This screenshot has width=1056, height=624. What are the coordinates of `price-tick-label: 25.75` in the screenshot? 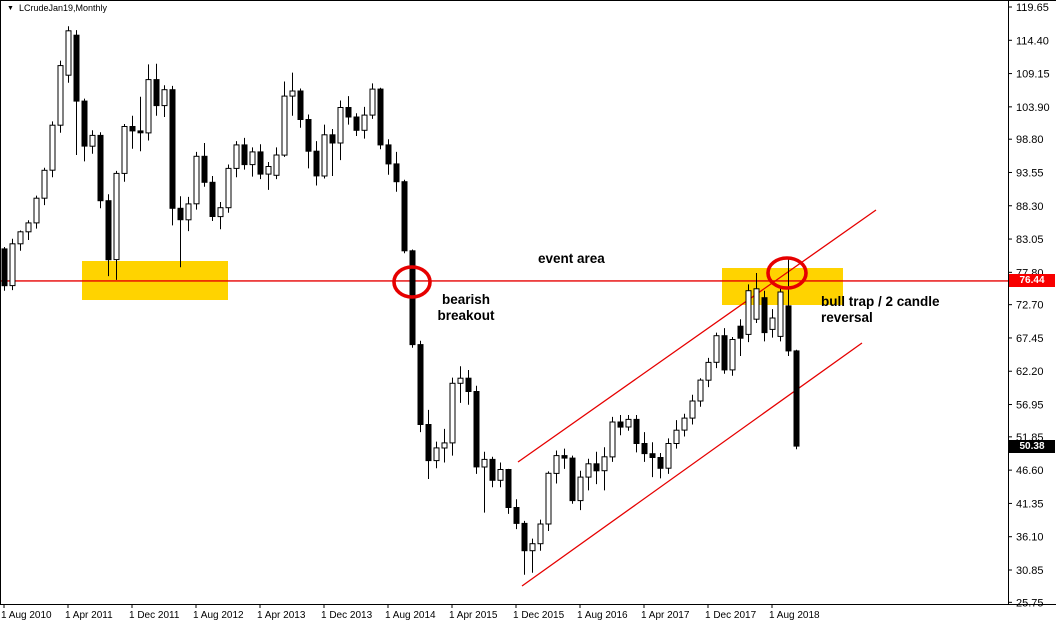 It's located at (1030, 603).